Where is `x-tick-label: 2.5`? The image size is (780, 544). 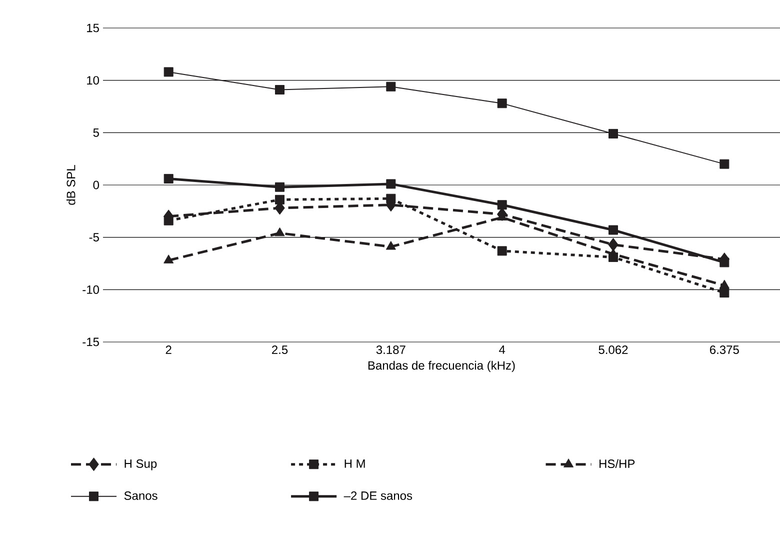
x-tick-label: 2.5 is located at coordinates (280, 350).